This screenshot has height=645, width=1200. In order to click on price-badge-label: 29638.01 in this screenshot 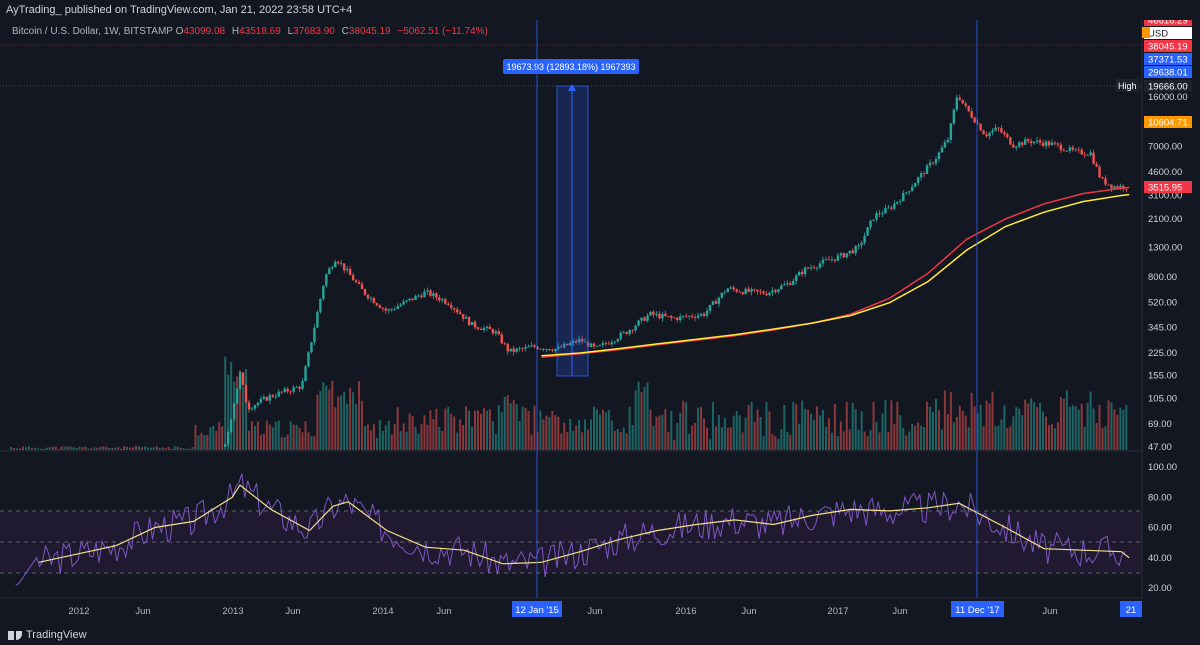, I will do `click(1168, 73)`.